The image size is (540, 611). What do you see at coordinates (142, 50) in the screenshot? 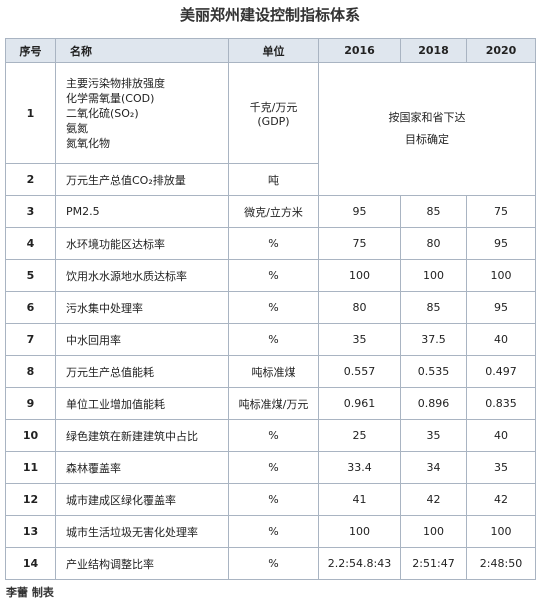
I see `column-header: 名称` at bounding box center [142, 50].